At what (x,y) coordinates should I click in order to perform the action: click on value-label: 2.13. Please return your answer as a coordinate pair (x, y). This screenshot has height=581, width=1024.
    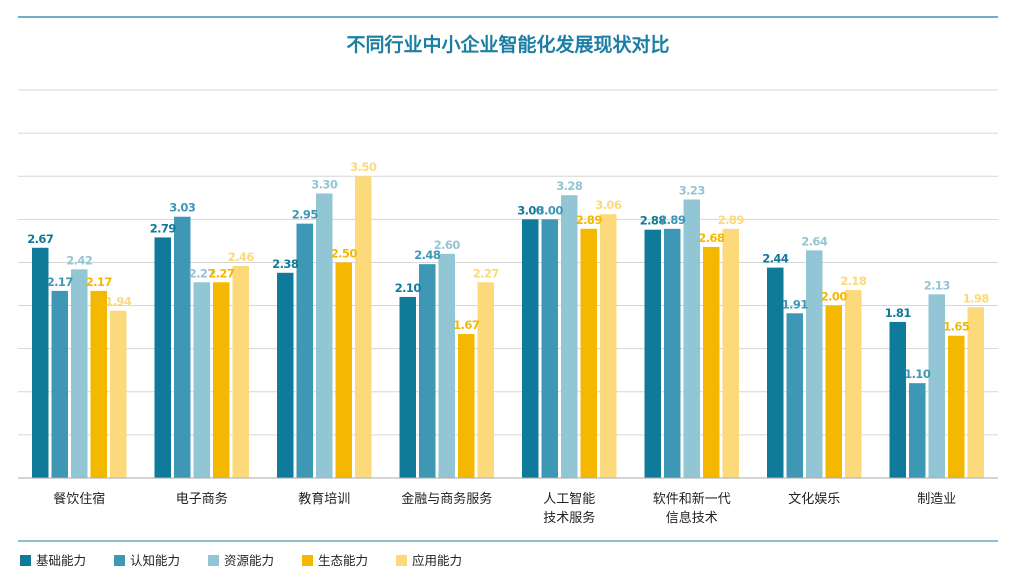
    Looking at the image, I should click on (937, 285).